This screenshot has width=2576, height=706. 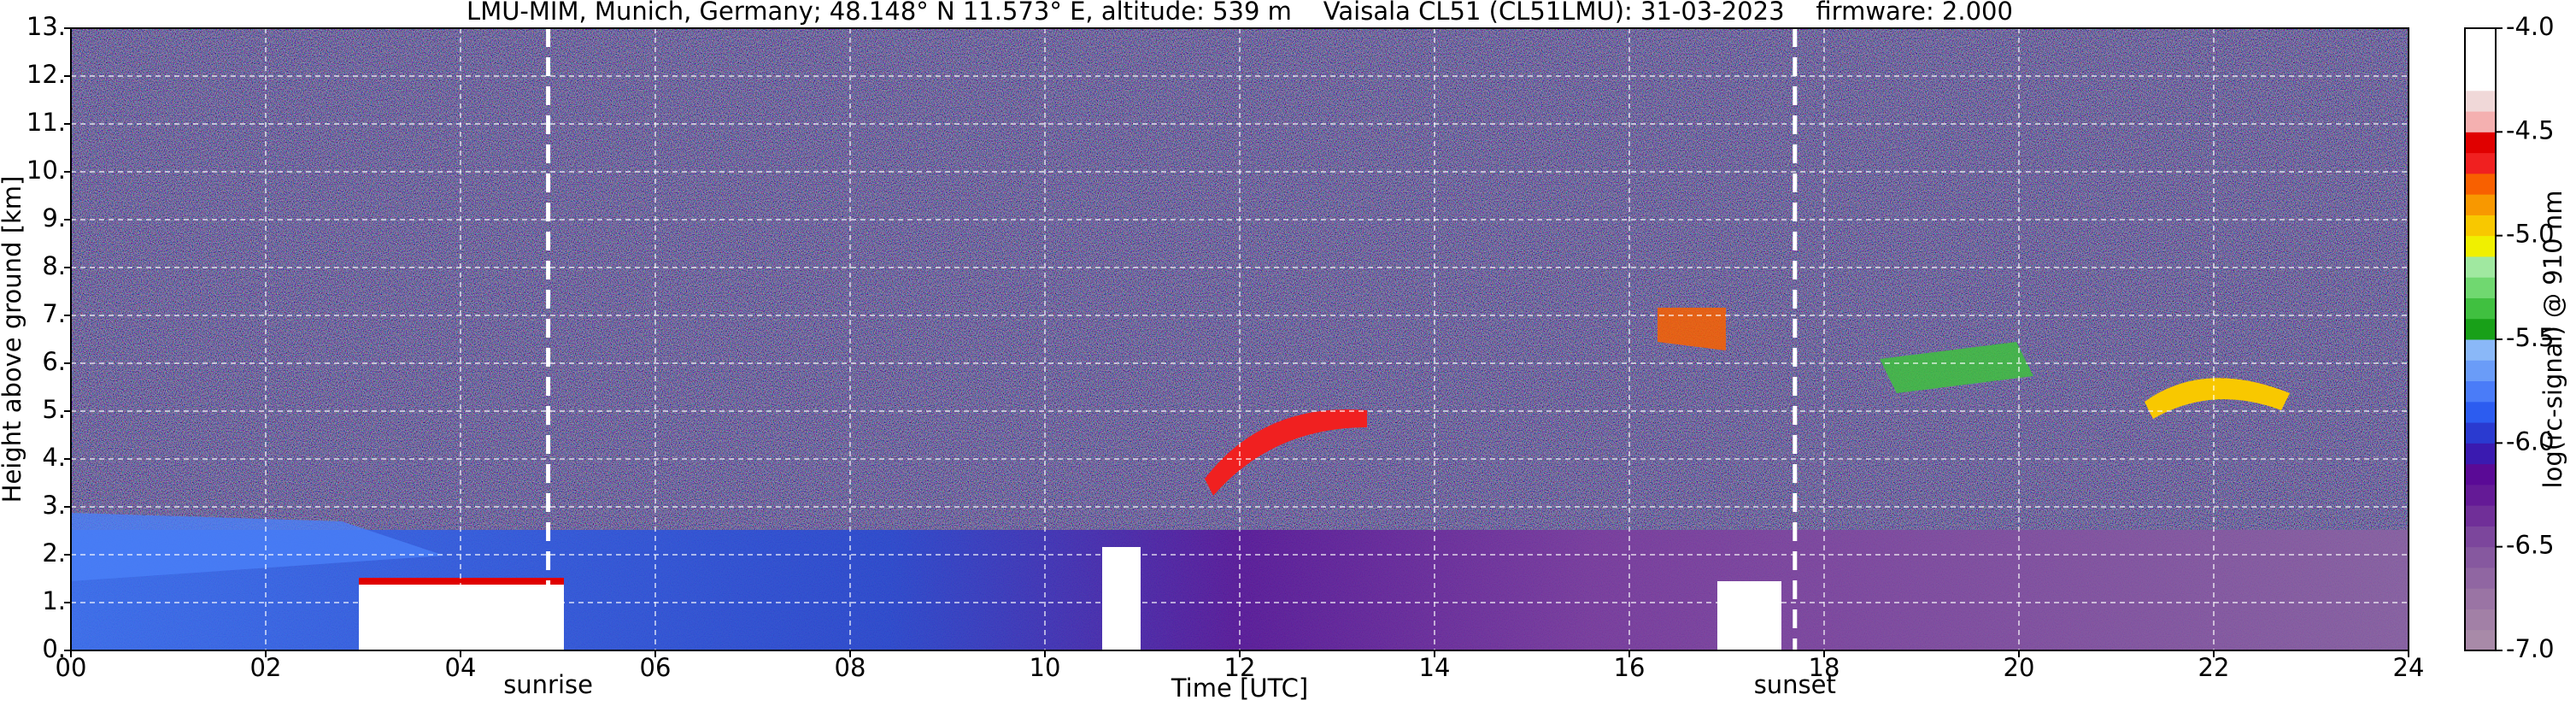 What do you see at coordinates (656, 667) in the screenshot?
I see `x-tick-label: 06` at bounding box center [656, 667].